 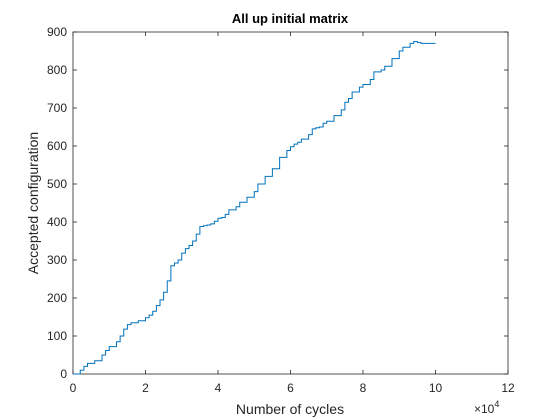 I want to click on y-tick-label: 500, so click(x=57, y=184).